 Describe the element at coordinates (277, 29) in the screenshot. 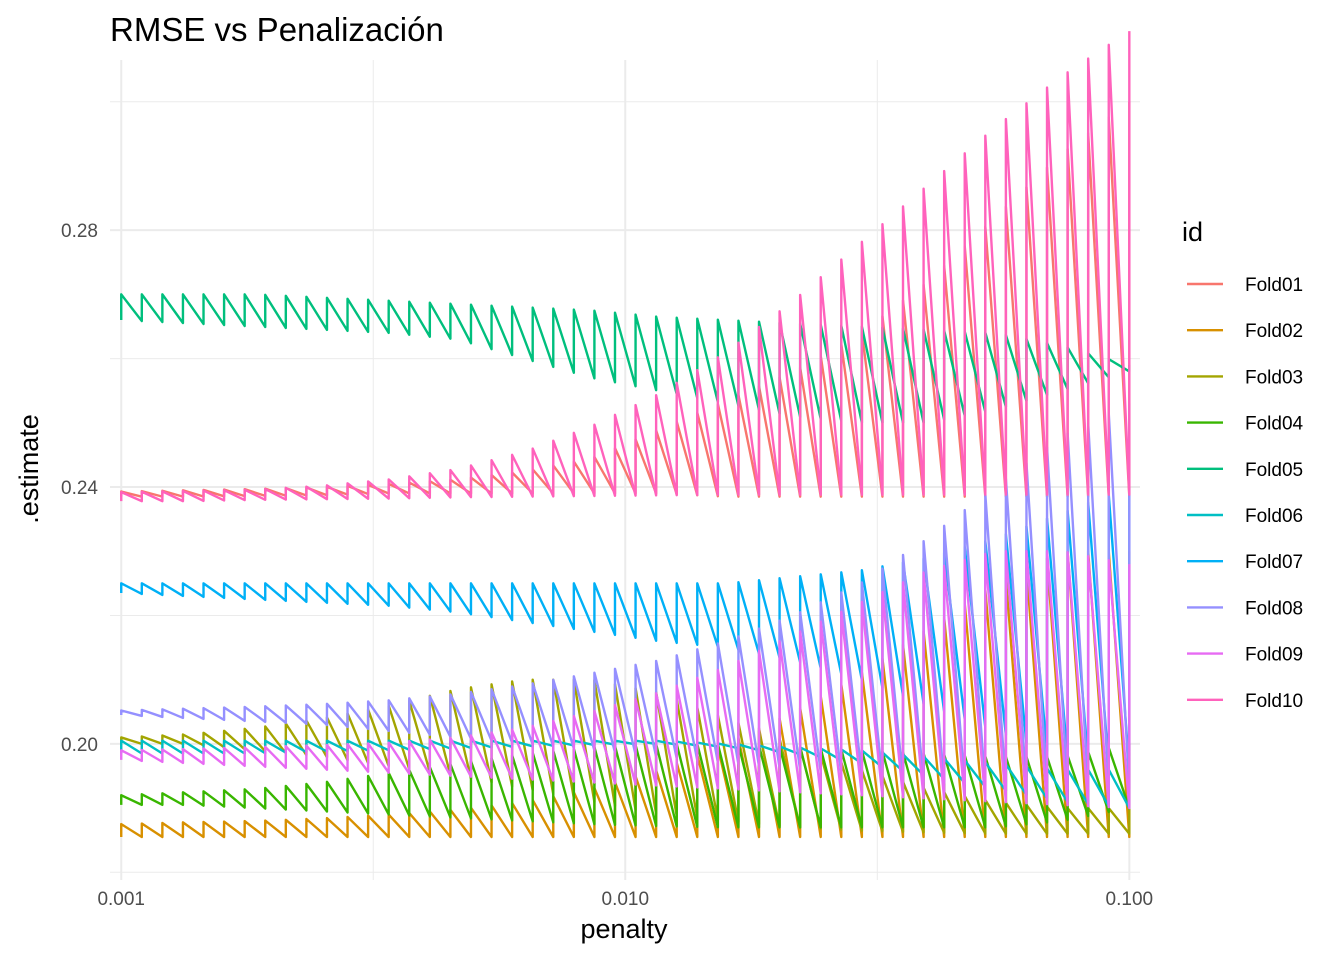

I see `chart-title: RMSE vs Penalización` at that location.